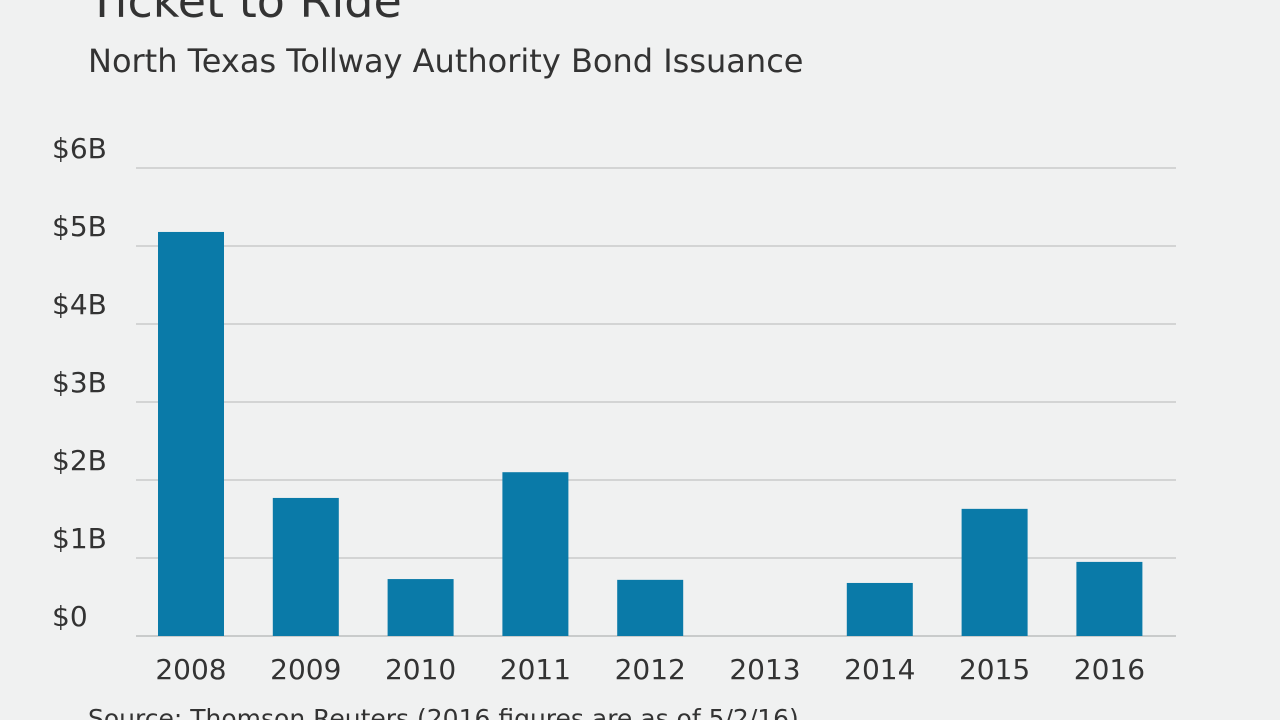  I want to click on x-tick-label: 2010, so click(420, 669).